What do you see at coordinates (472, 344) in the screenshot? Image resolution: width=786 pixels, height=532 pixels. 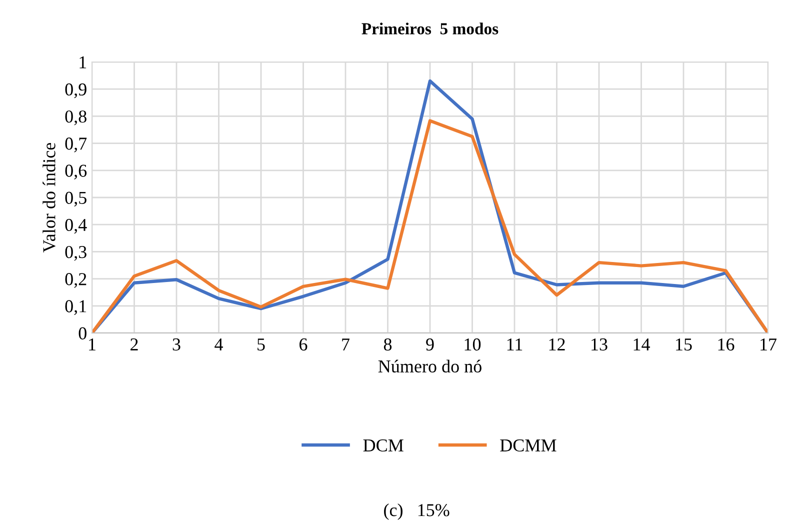 I see `x-tick-label: 10` at bounding box center [472, 344].